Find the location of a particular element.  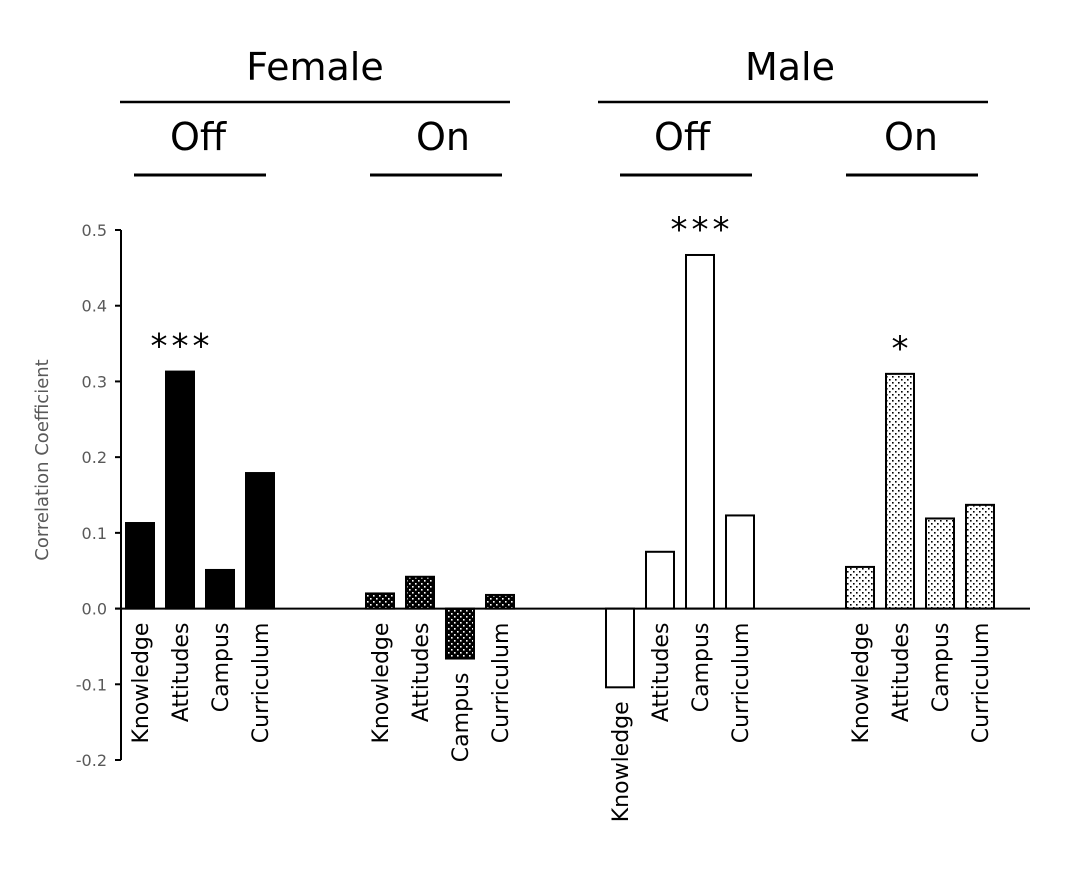

bar-male-off-knowledge is located at coordinates (620, 648).